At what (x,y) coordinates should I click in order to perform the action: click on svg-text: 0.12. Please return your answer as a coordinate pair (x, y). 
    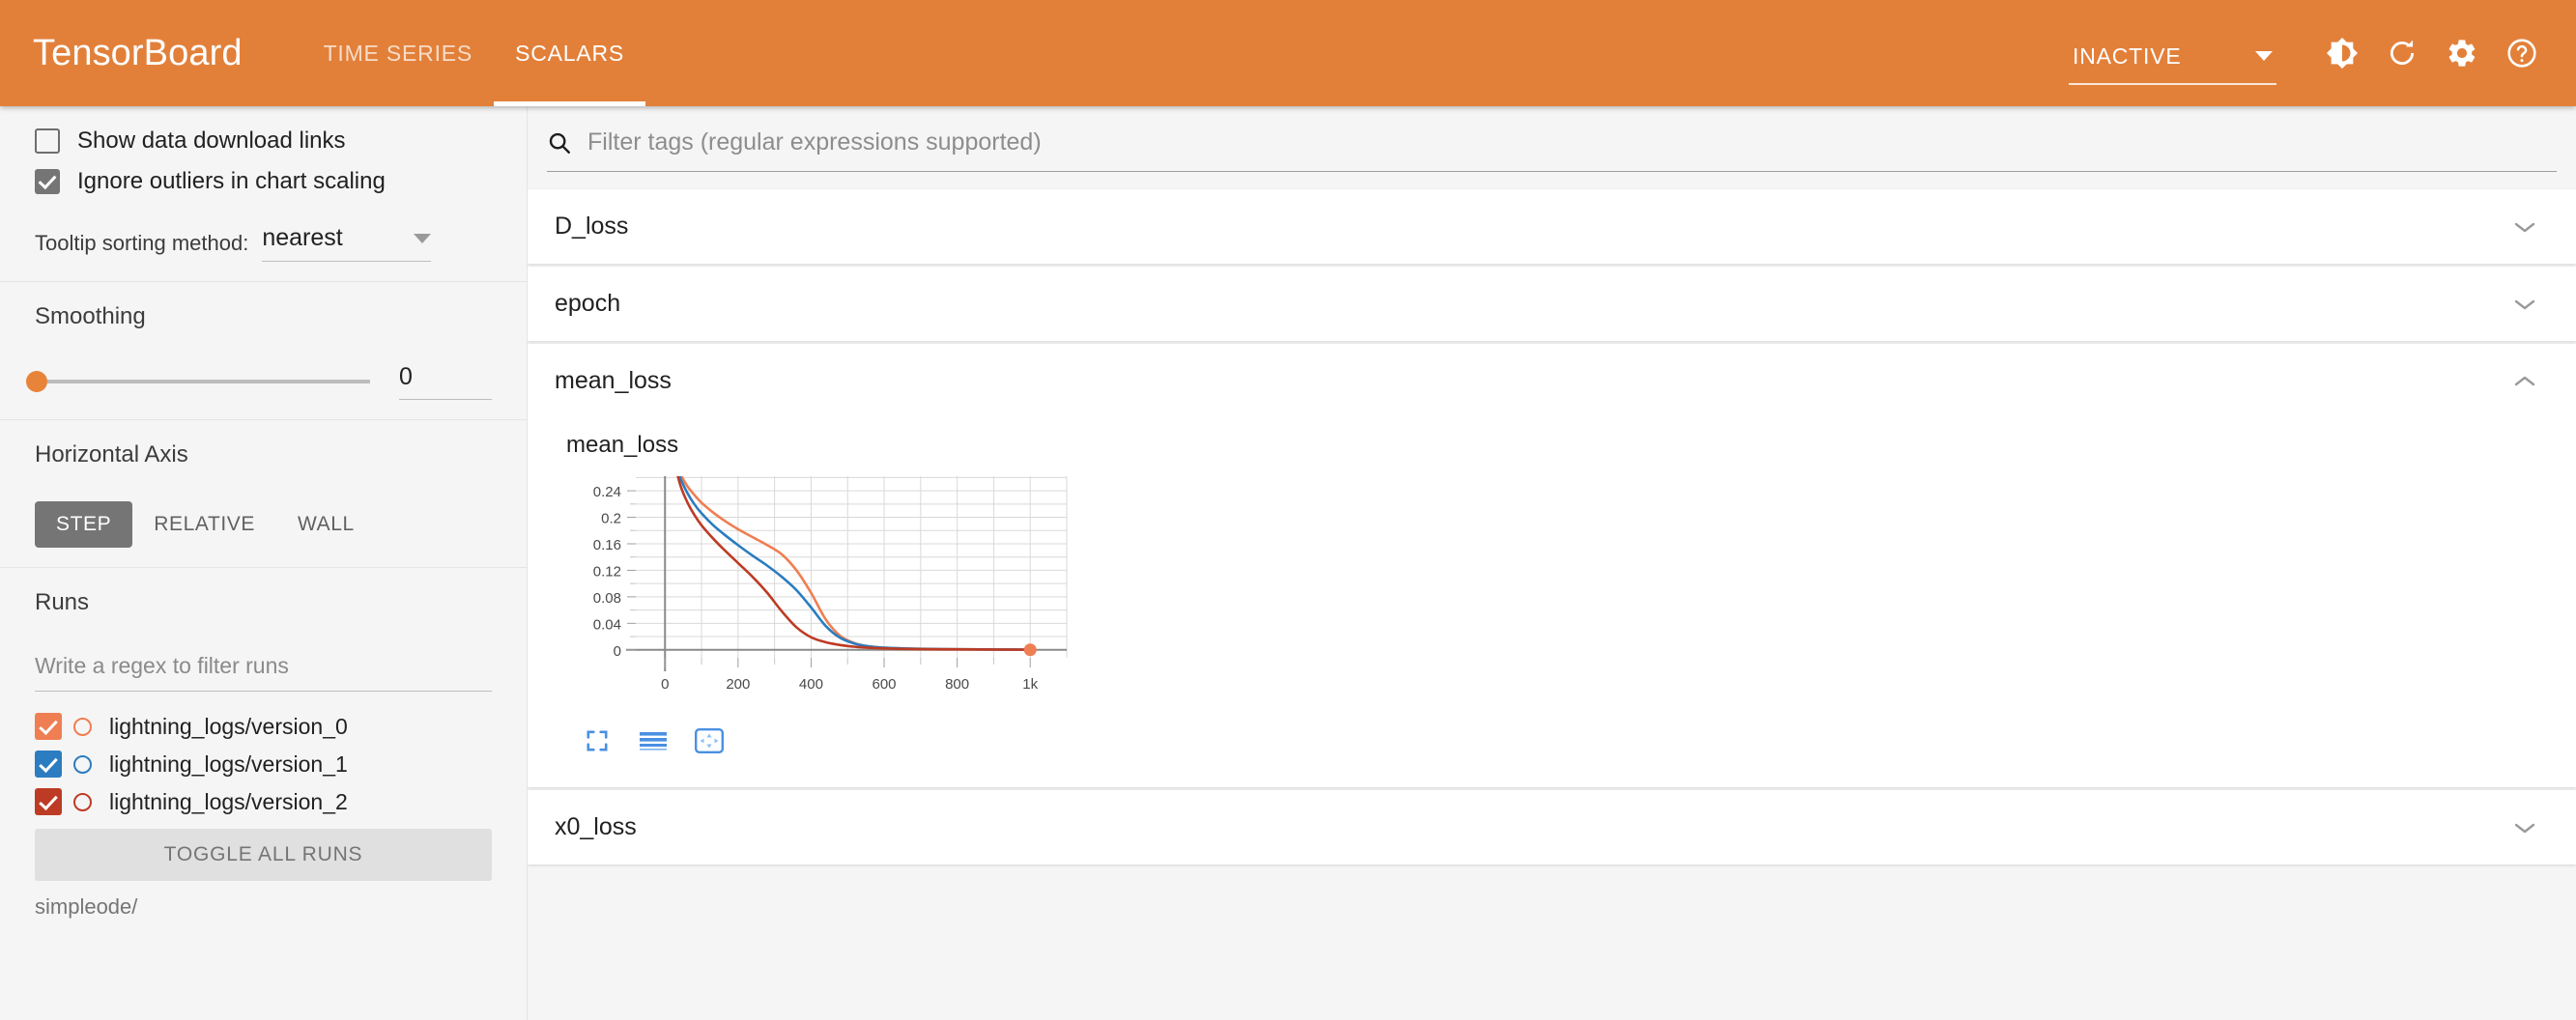
    Looking at the image, I should click on (607, 572).